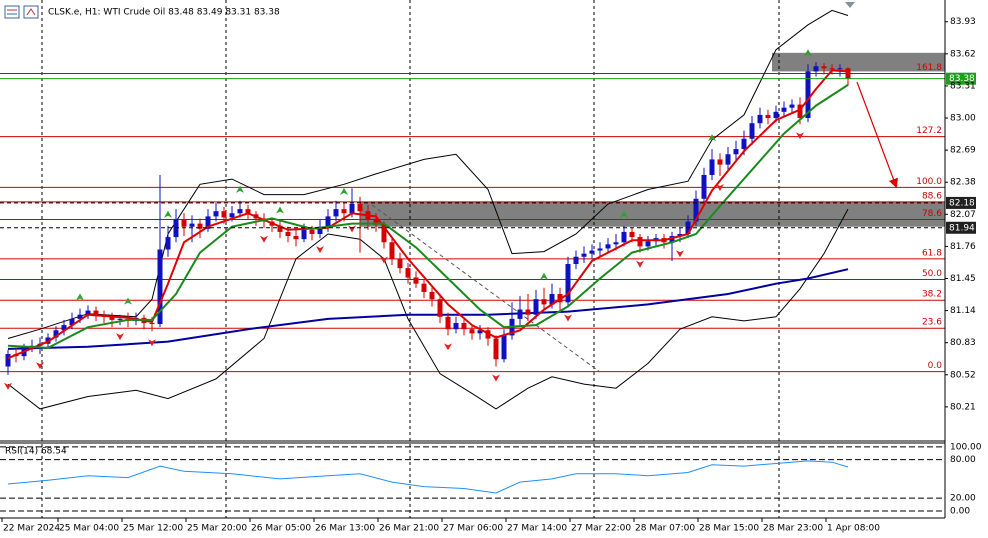 This screenshot has width=988, height=538. I want to click on y-tick-label: 82.69, so click(963, 151).